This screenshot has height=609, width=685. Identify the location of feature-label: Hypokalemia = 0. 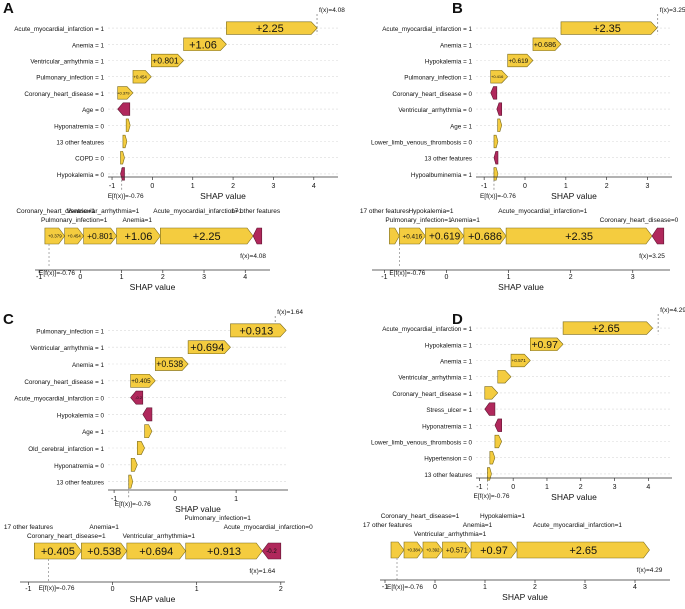
(81, 175).